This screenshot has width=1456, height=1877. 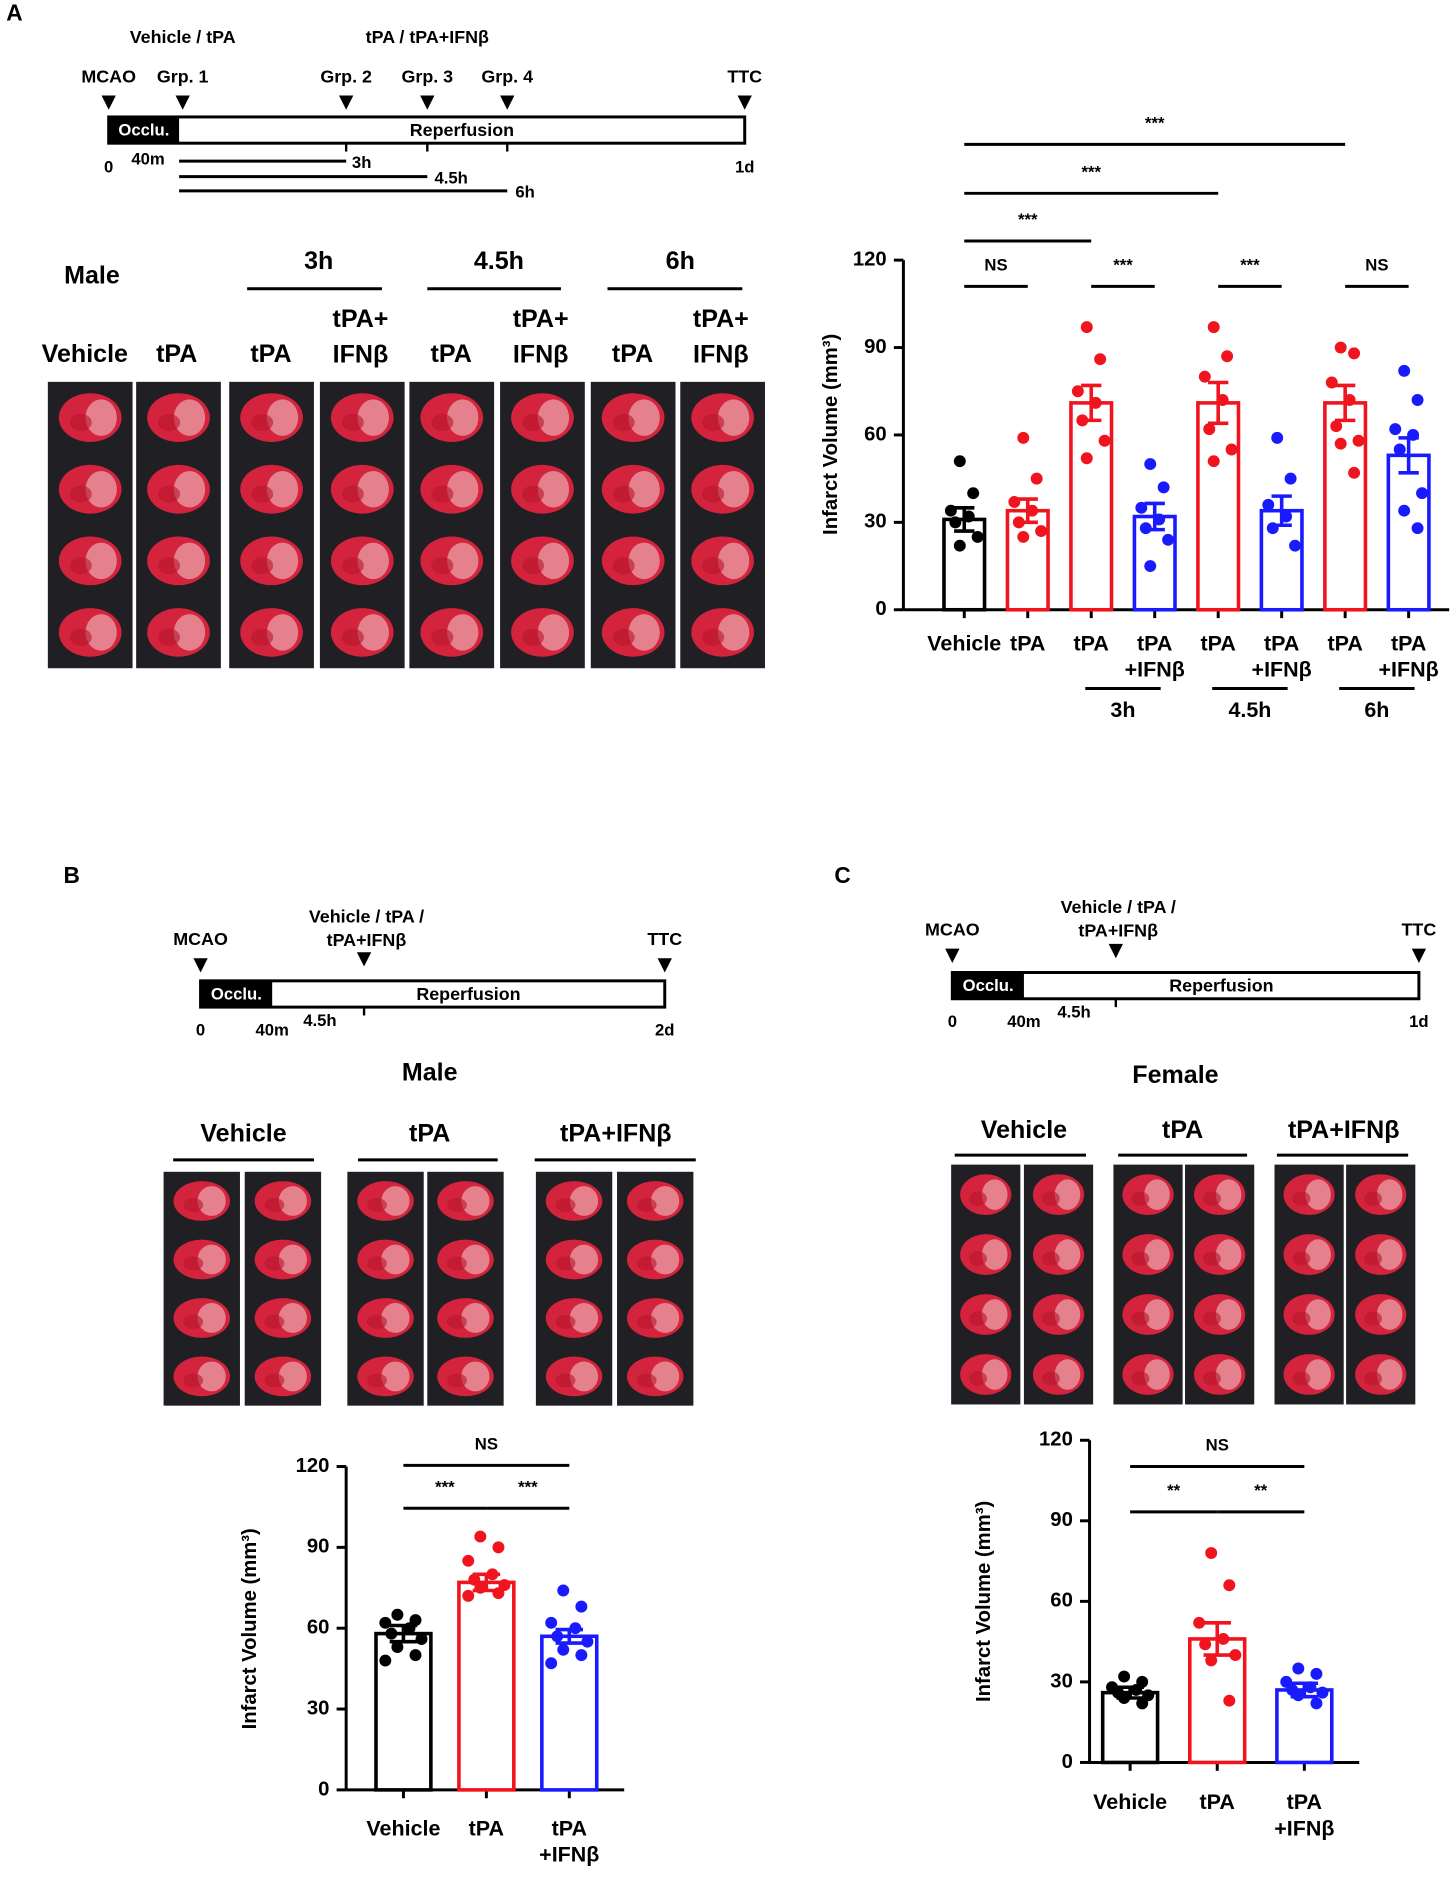 I want to click on time-label: 0, so click(x=200, y=1029).